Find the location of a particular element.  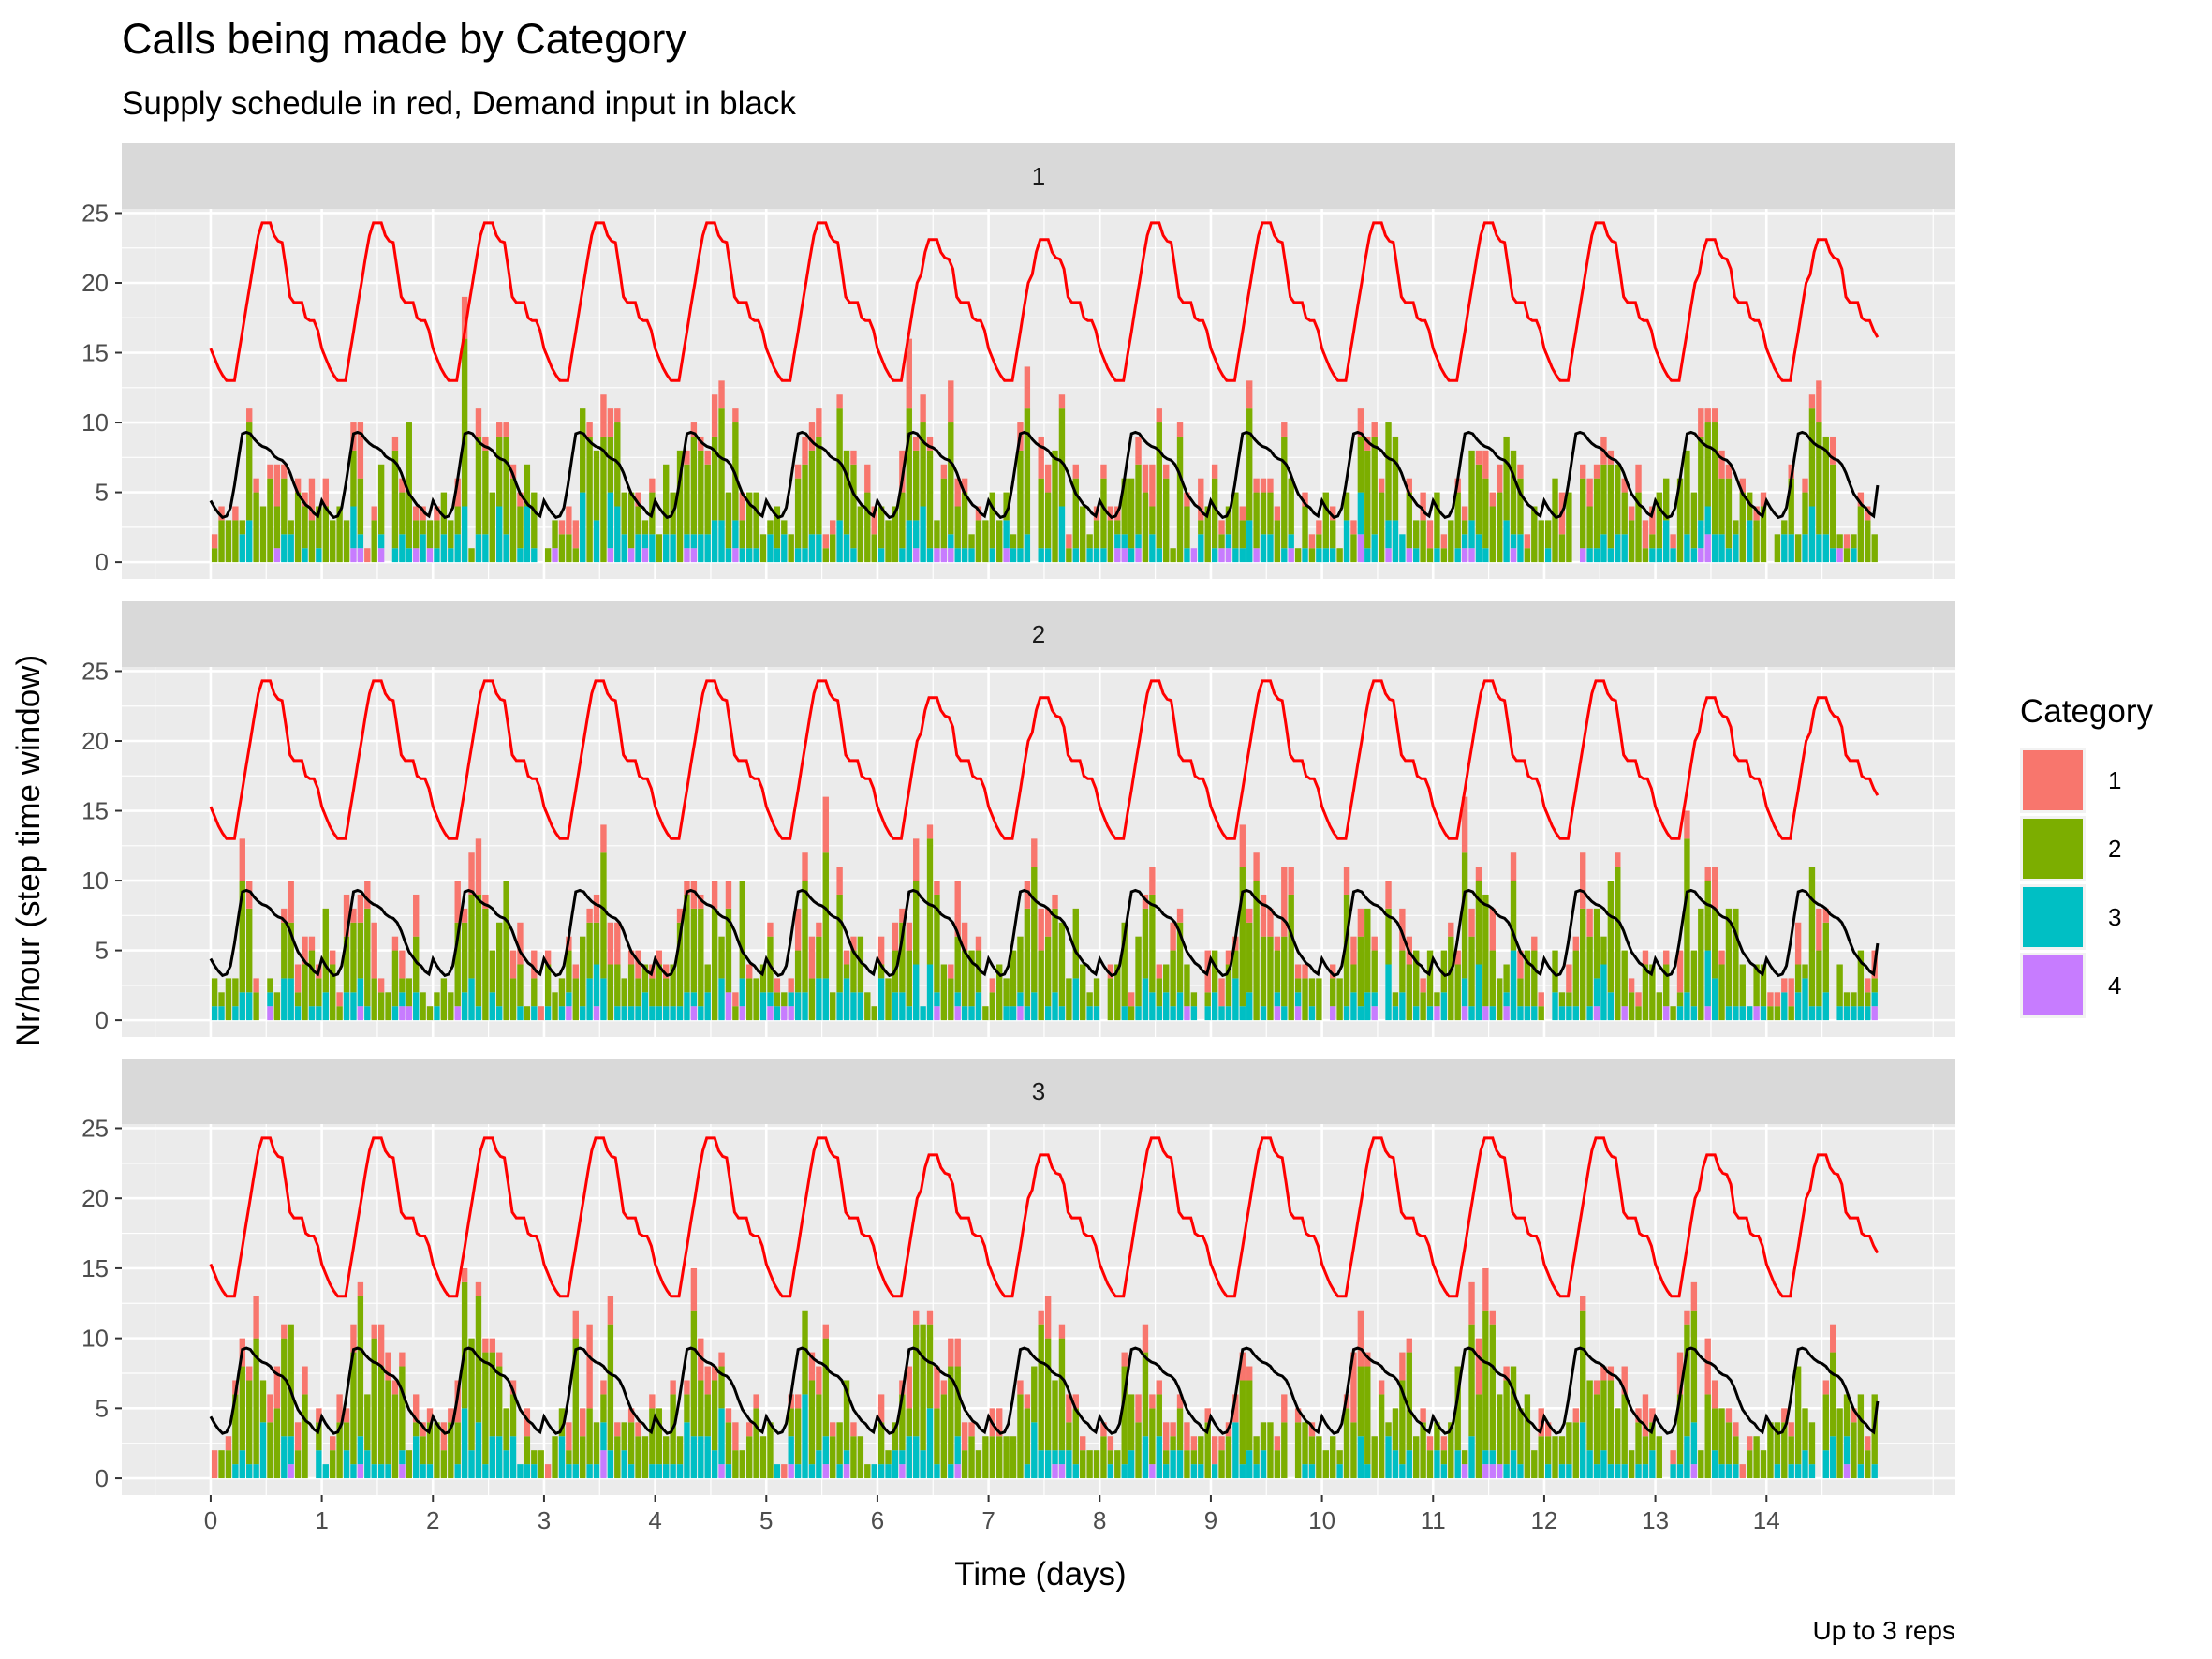

x-tick-label: 7 is located at coordinates (988, 1520).